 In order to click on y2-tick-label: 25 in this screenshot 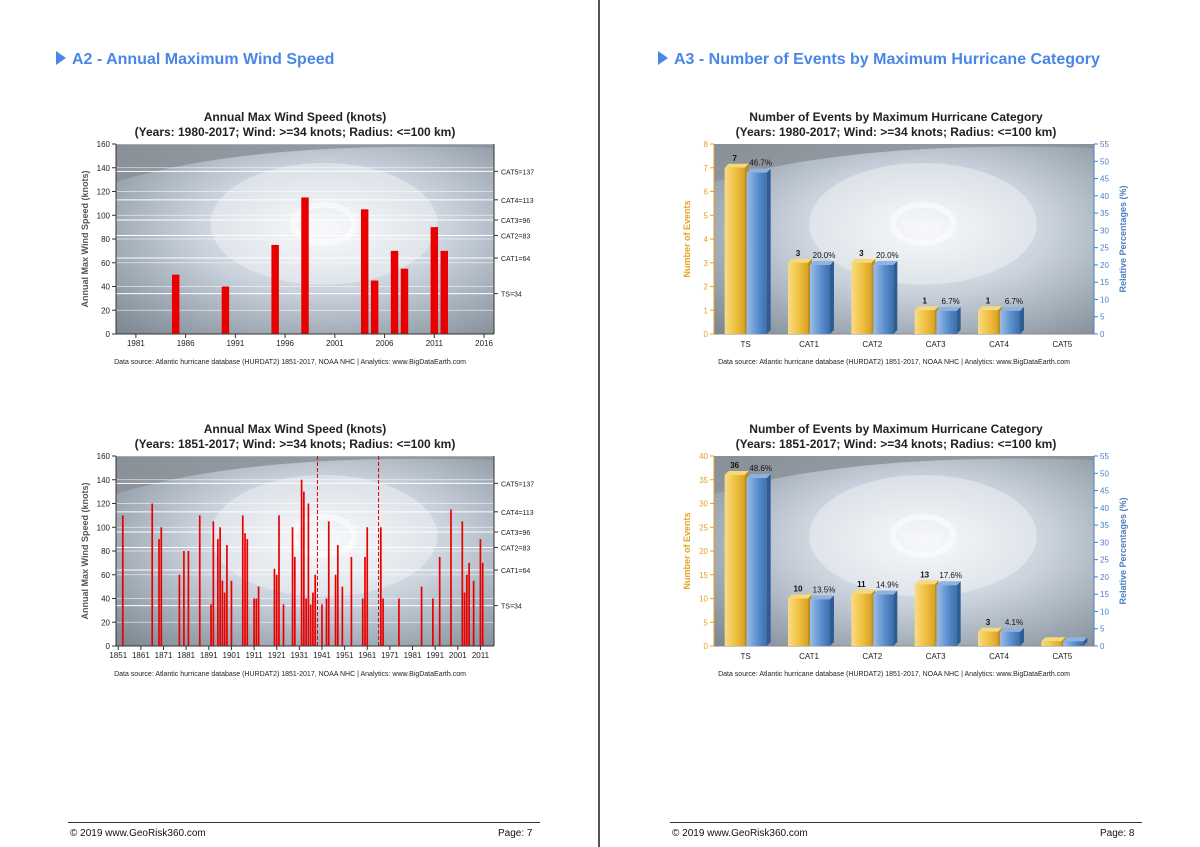, I will do `click(1104, 560)`.